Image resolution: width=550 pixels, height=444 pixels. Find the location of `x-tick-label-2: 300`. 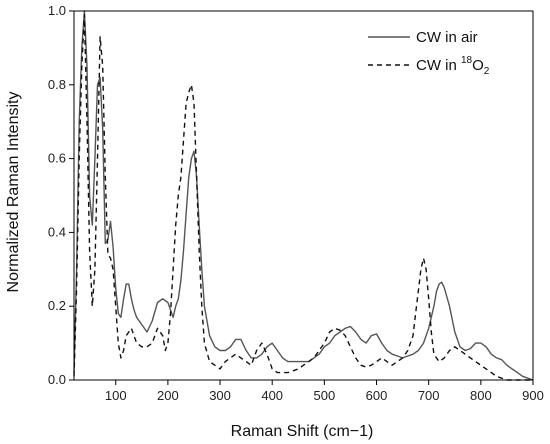

x-tick-label-2: 300 is located at coordinates (220, 395).